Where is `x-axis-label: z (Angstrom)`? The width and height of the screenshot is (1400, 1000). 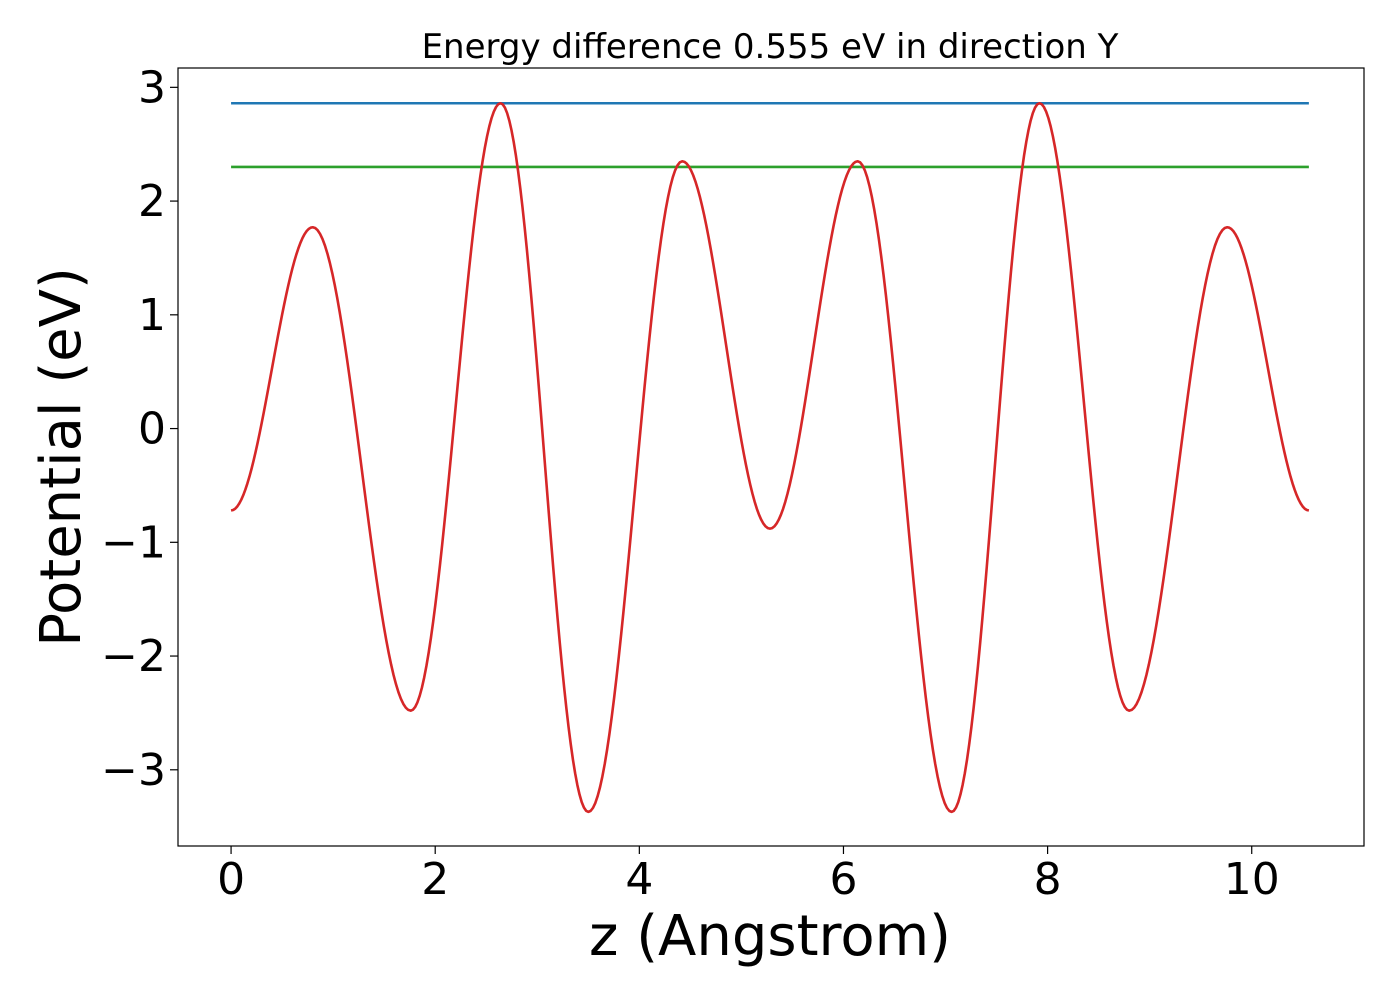 x-axis-label: z (Angstrom) is located at coordinates (770, 936).